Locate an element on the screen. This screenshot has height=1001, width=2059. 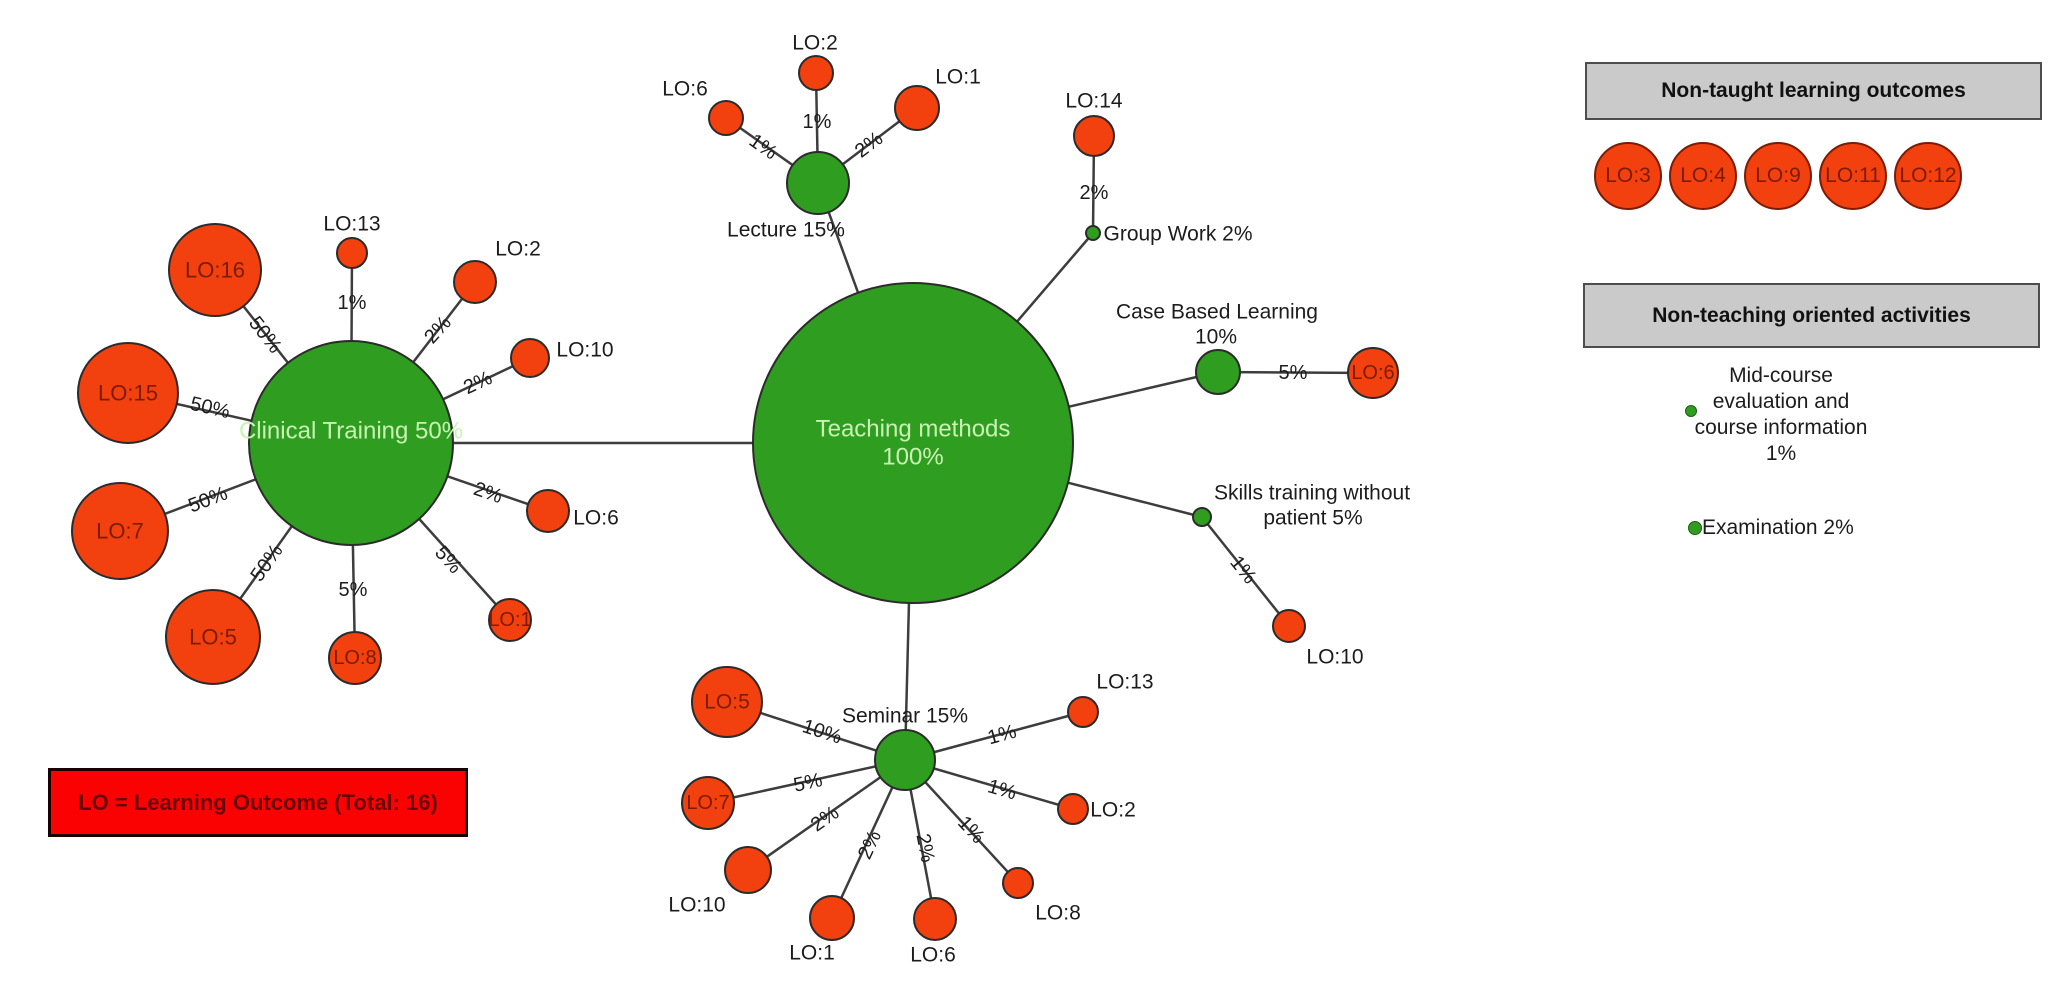
node-cbl-lo6 is located at coordinates (1373, 373).